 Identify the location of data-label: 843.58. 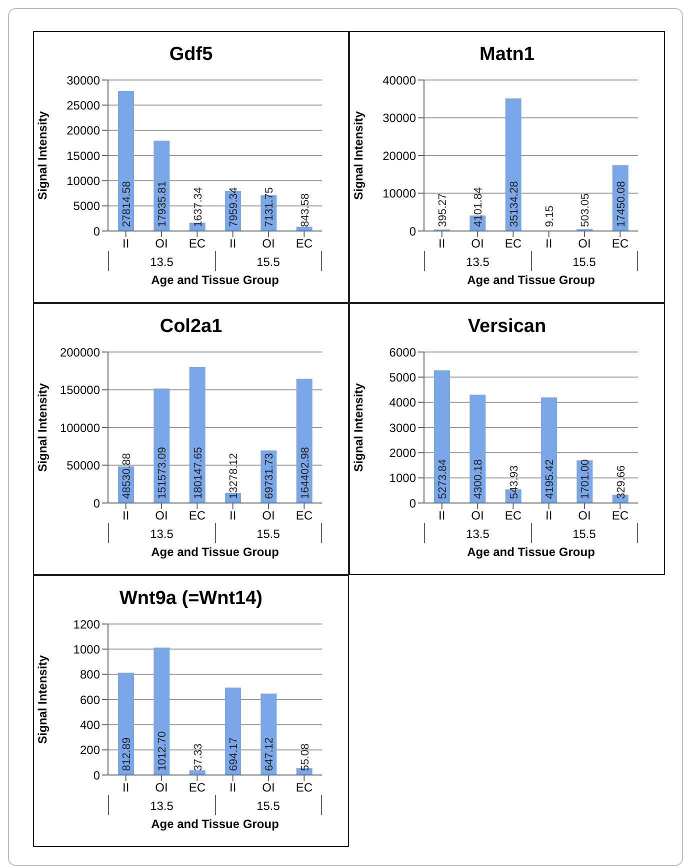
(305, 210).